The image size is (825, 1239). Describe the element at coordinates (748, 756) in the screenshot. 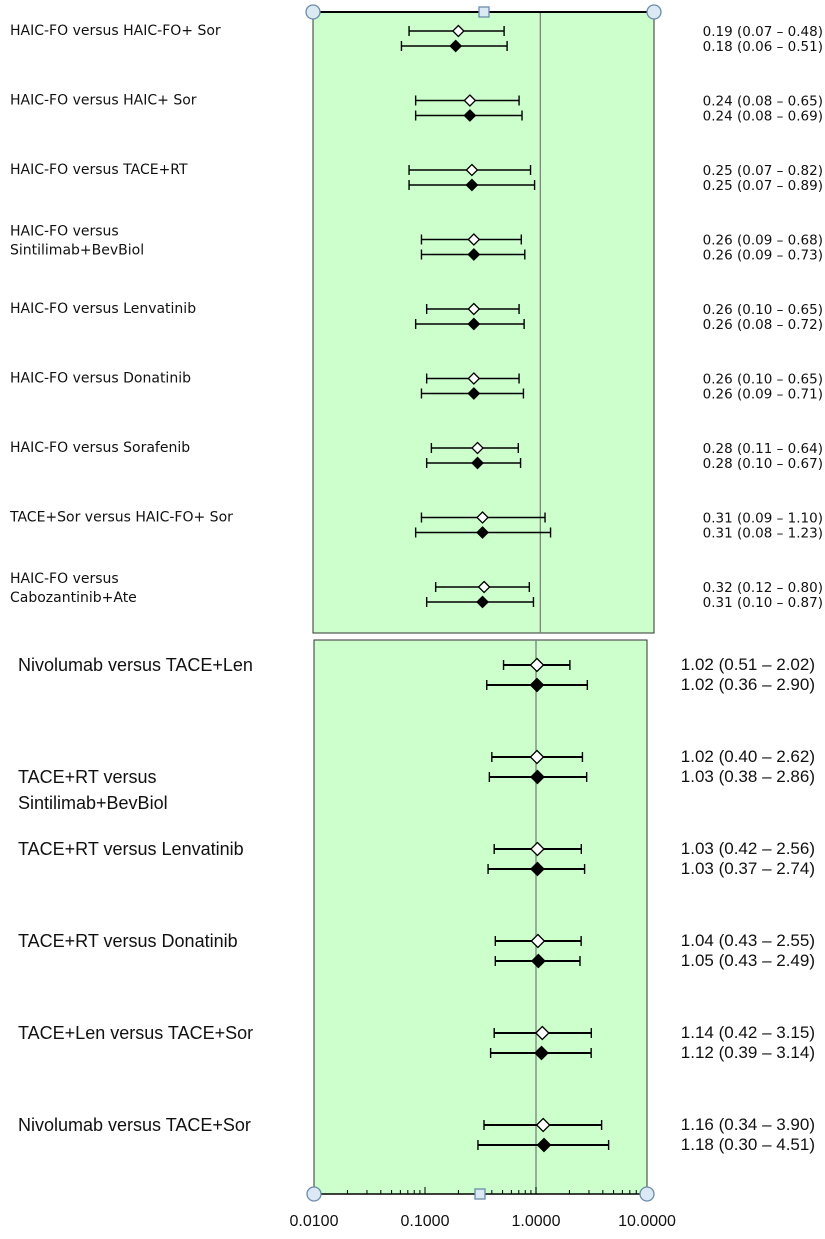

I see `estimate-text-open: 1.02 (0.40 – 2.62)` at that location.